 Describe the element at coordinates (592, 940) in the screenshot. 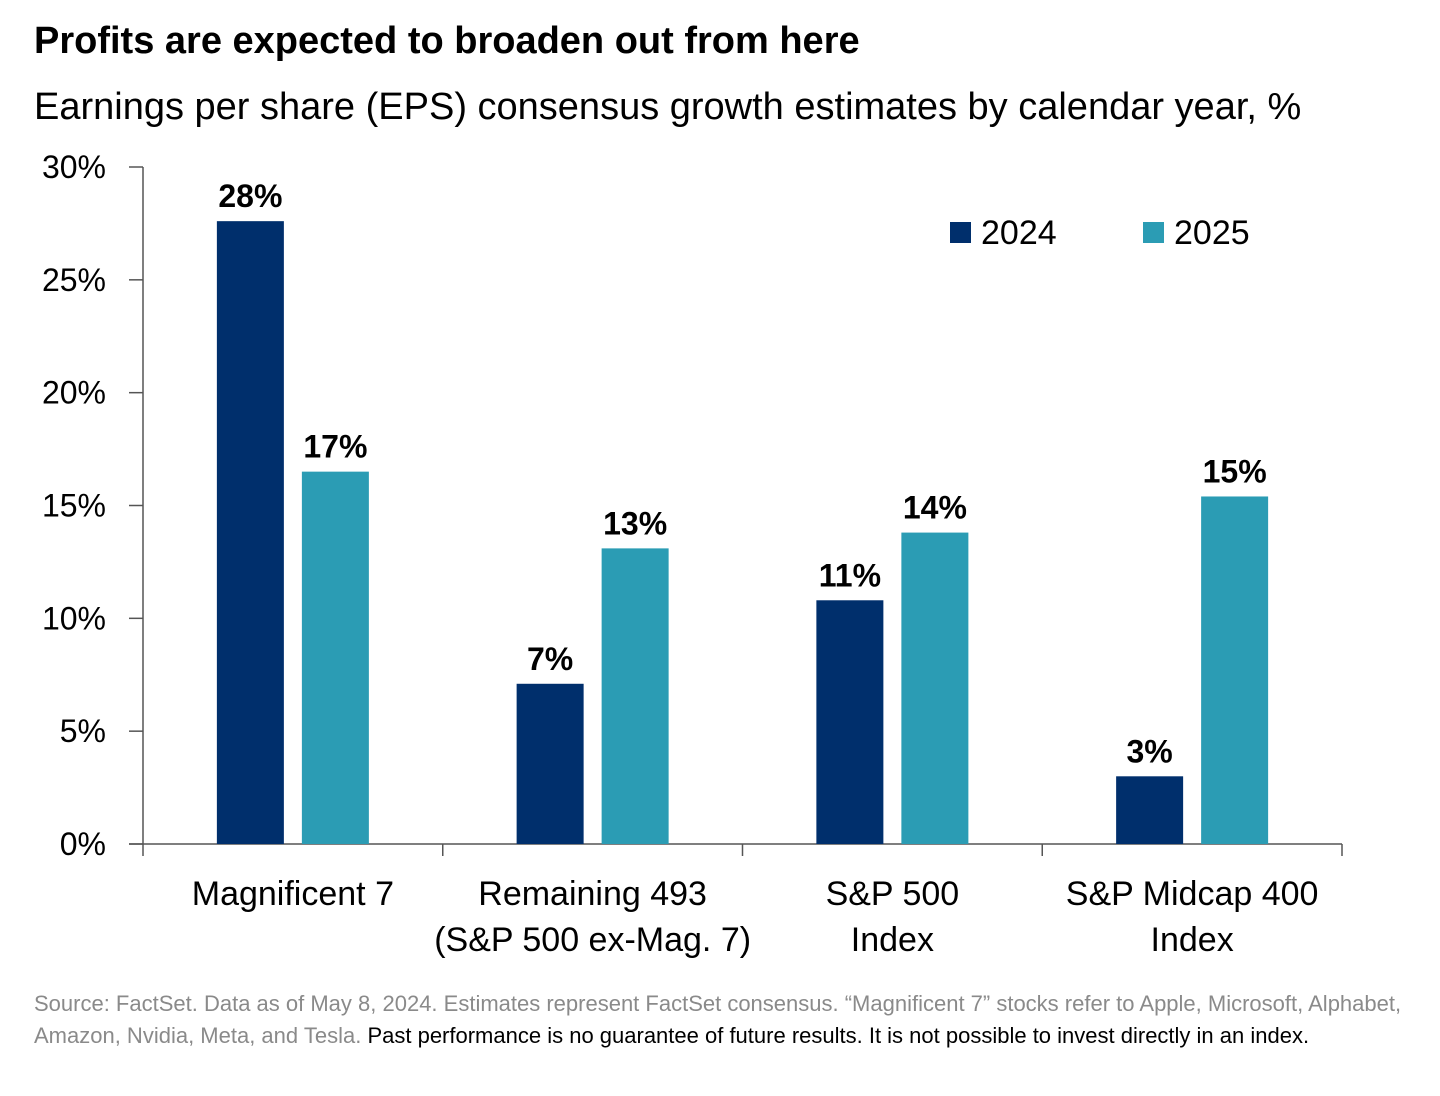

I see `x-tick-label: (S&P 500 ex-Mag. 7)` at that location.